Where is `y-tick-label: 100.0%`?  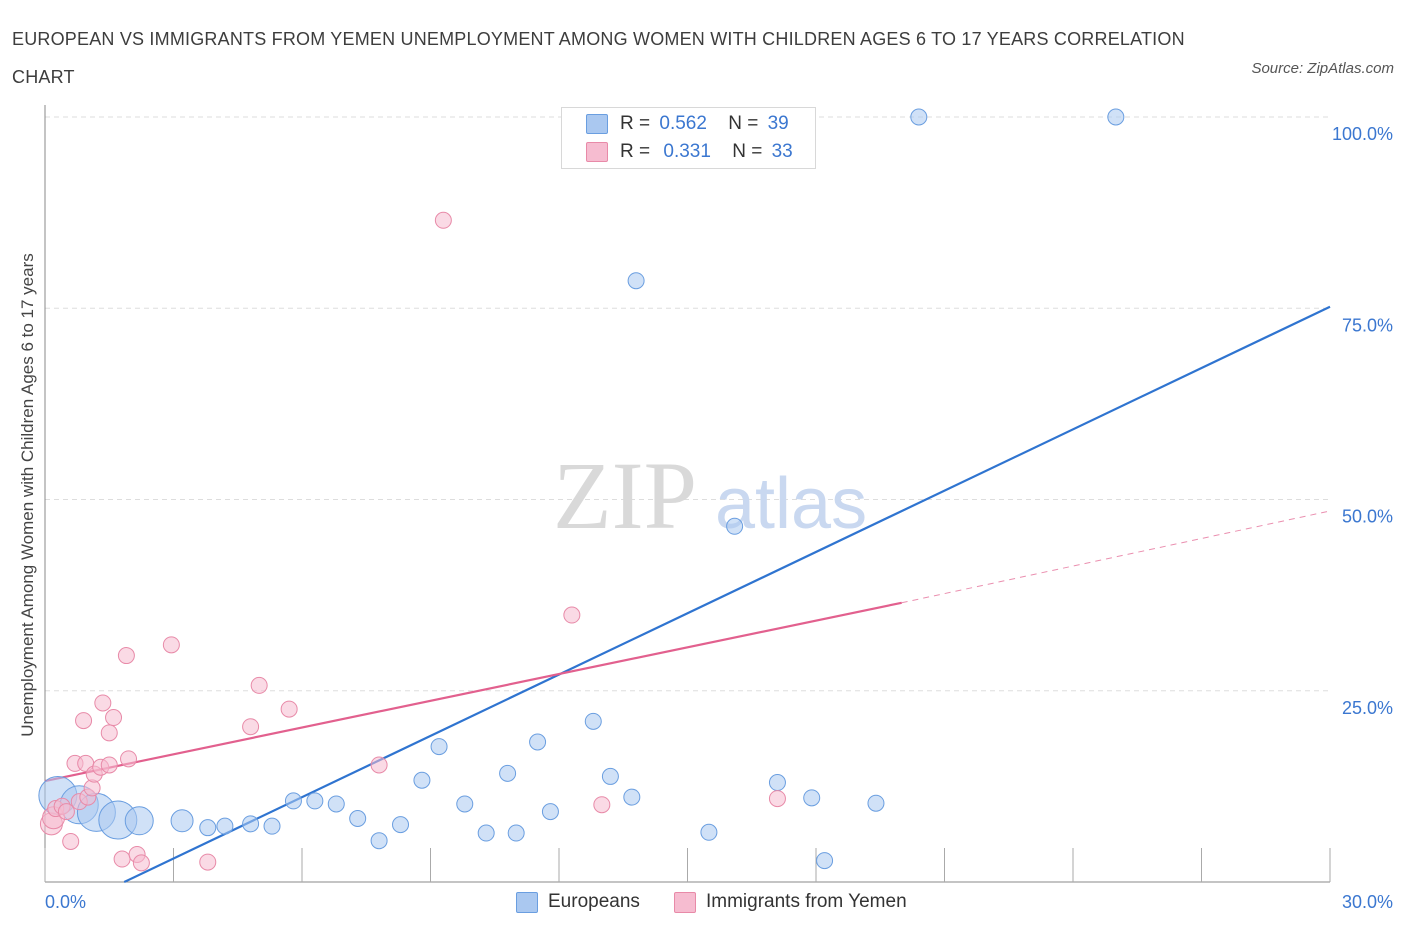 y-tick-label: 100.0% is located at coordinates (1362, 134).